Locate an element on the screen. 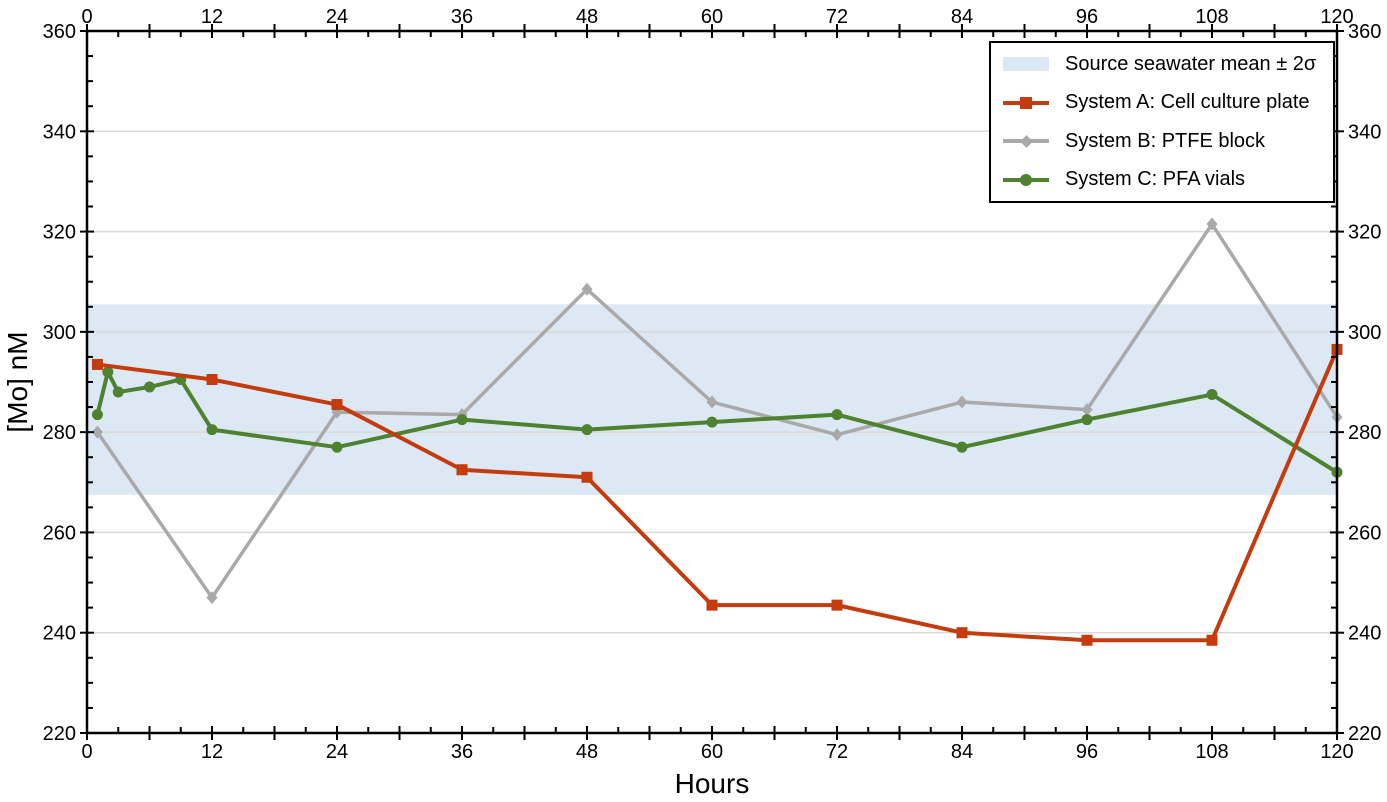 This screenshot has width=1387, height=802. legend-label-system-b: System B: PTFE block is located at coordinates (1165, 140).